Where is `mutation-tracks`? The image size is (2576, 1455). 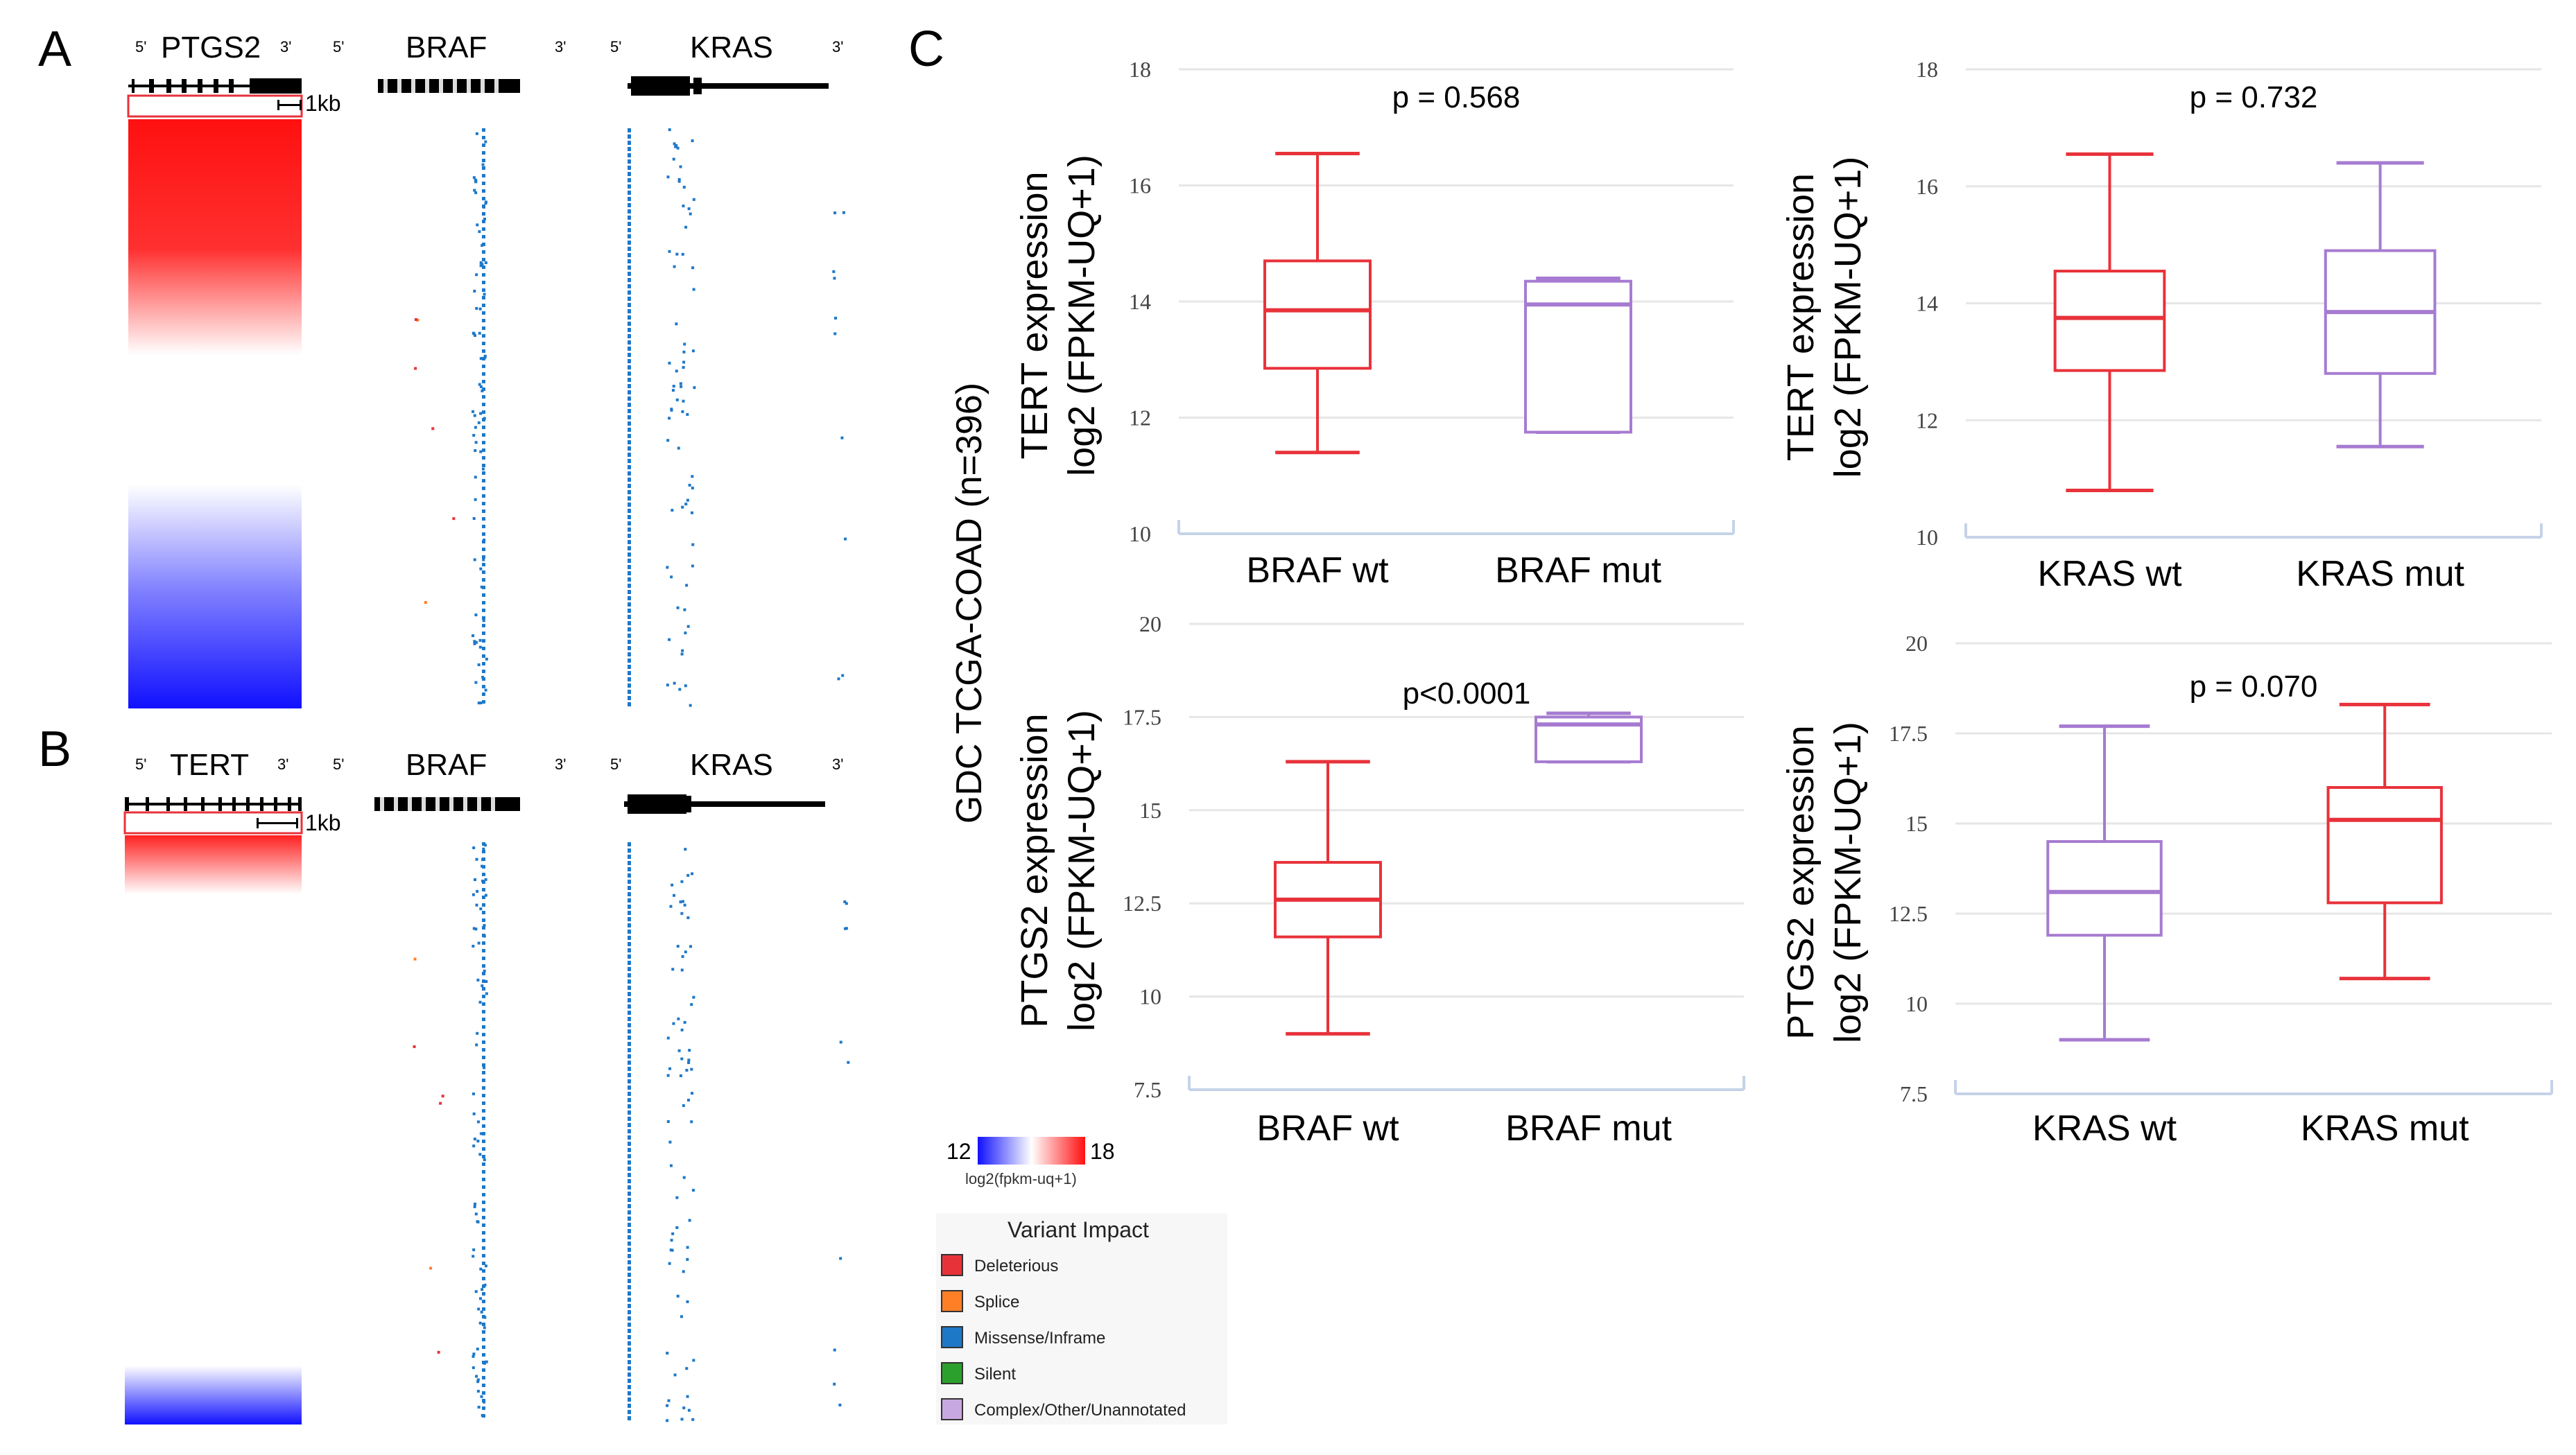
mutation-tracks is located at coordinates (630, 417).